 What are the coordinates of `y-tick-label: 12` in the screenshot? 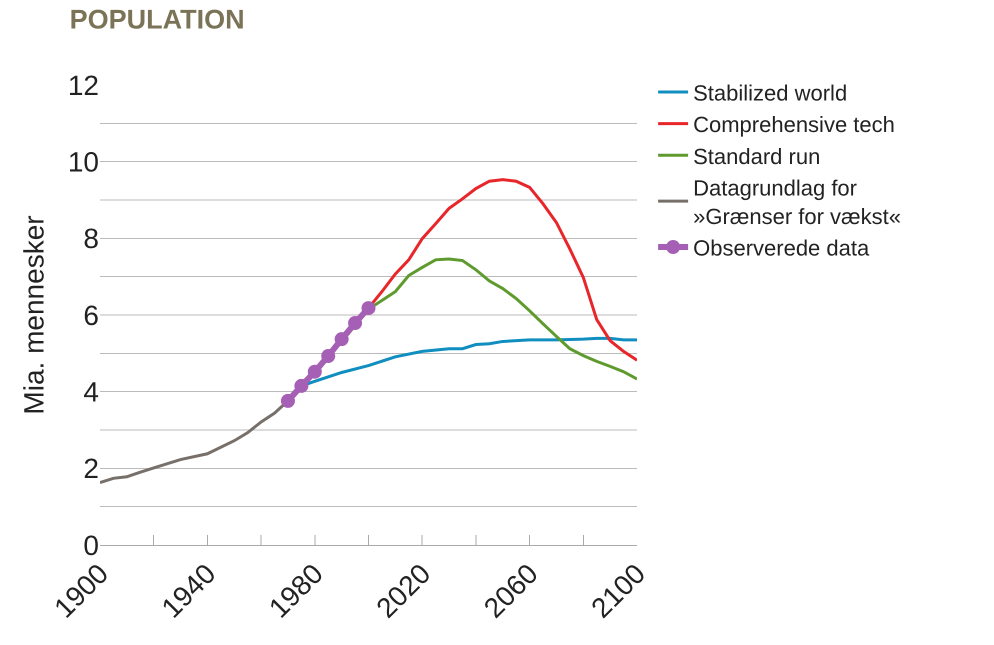 It's located at (83, 85).